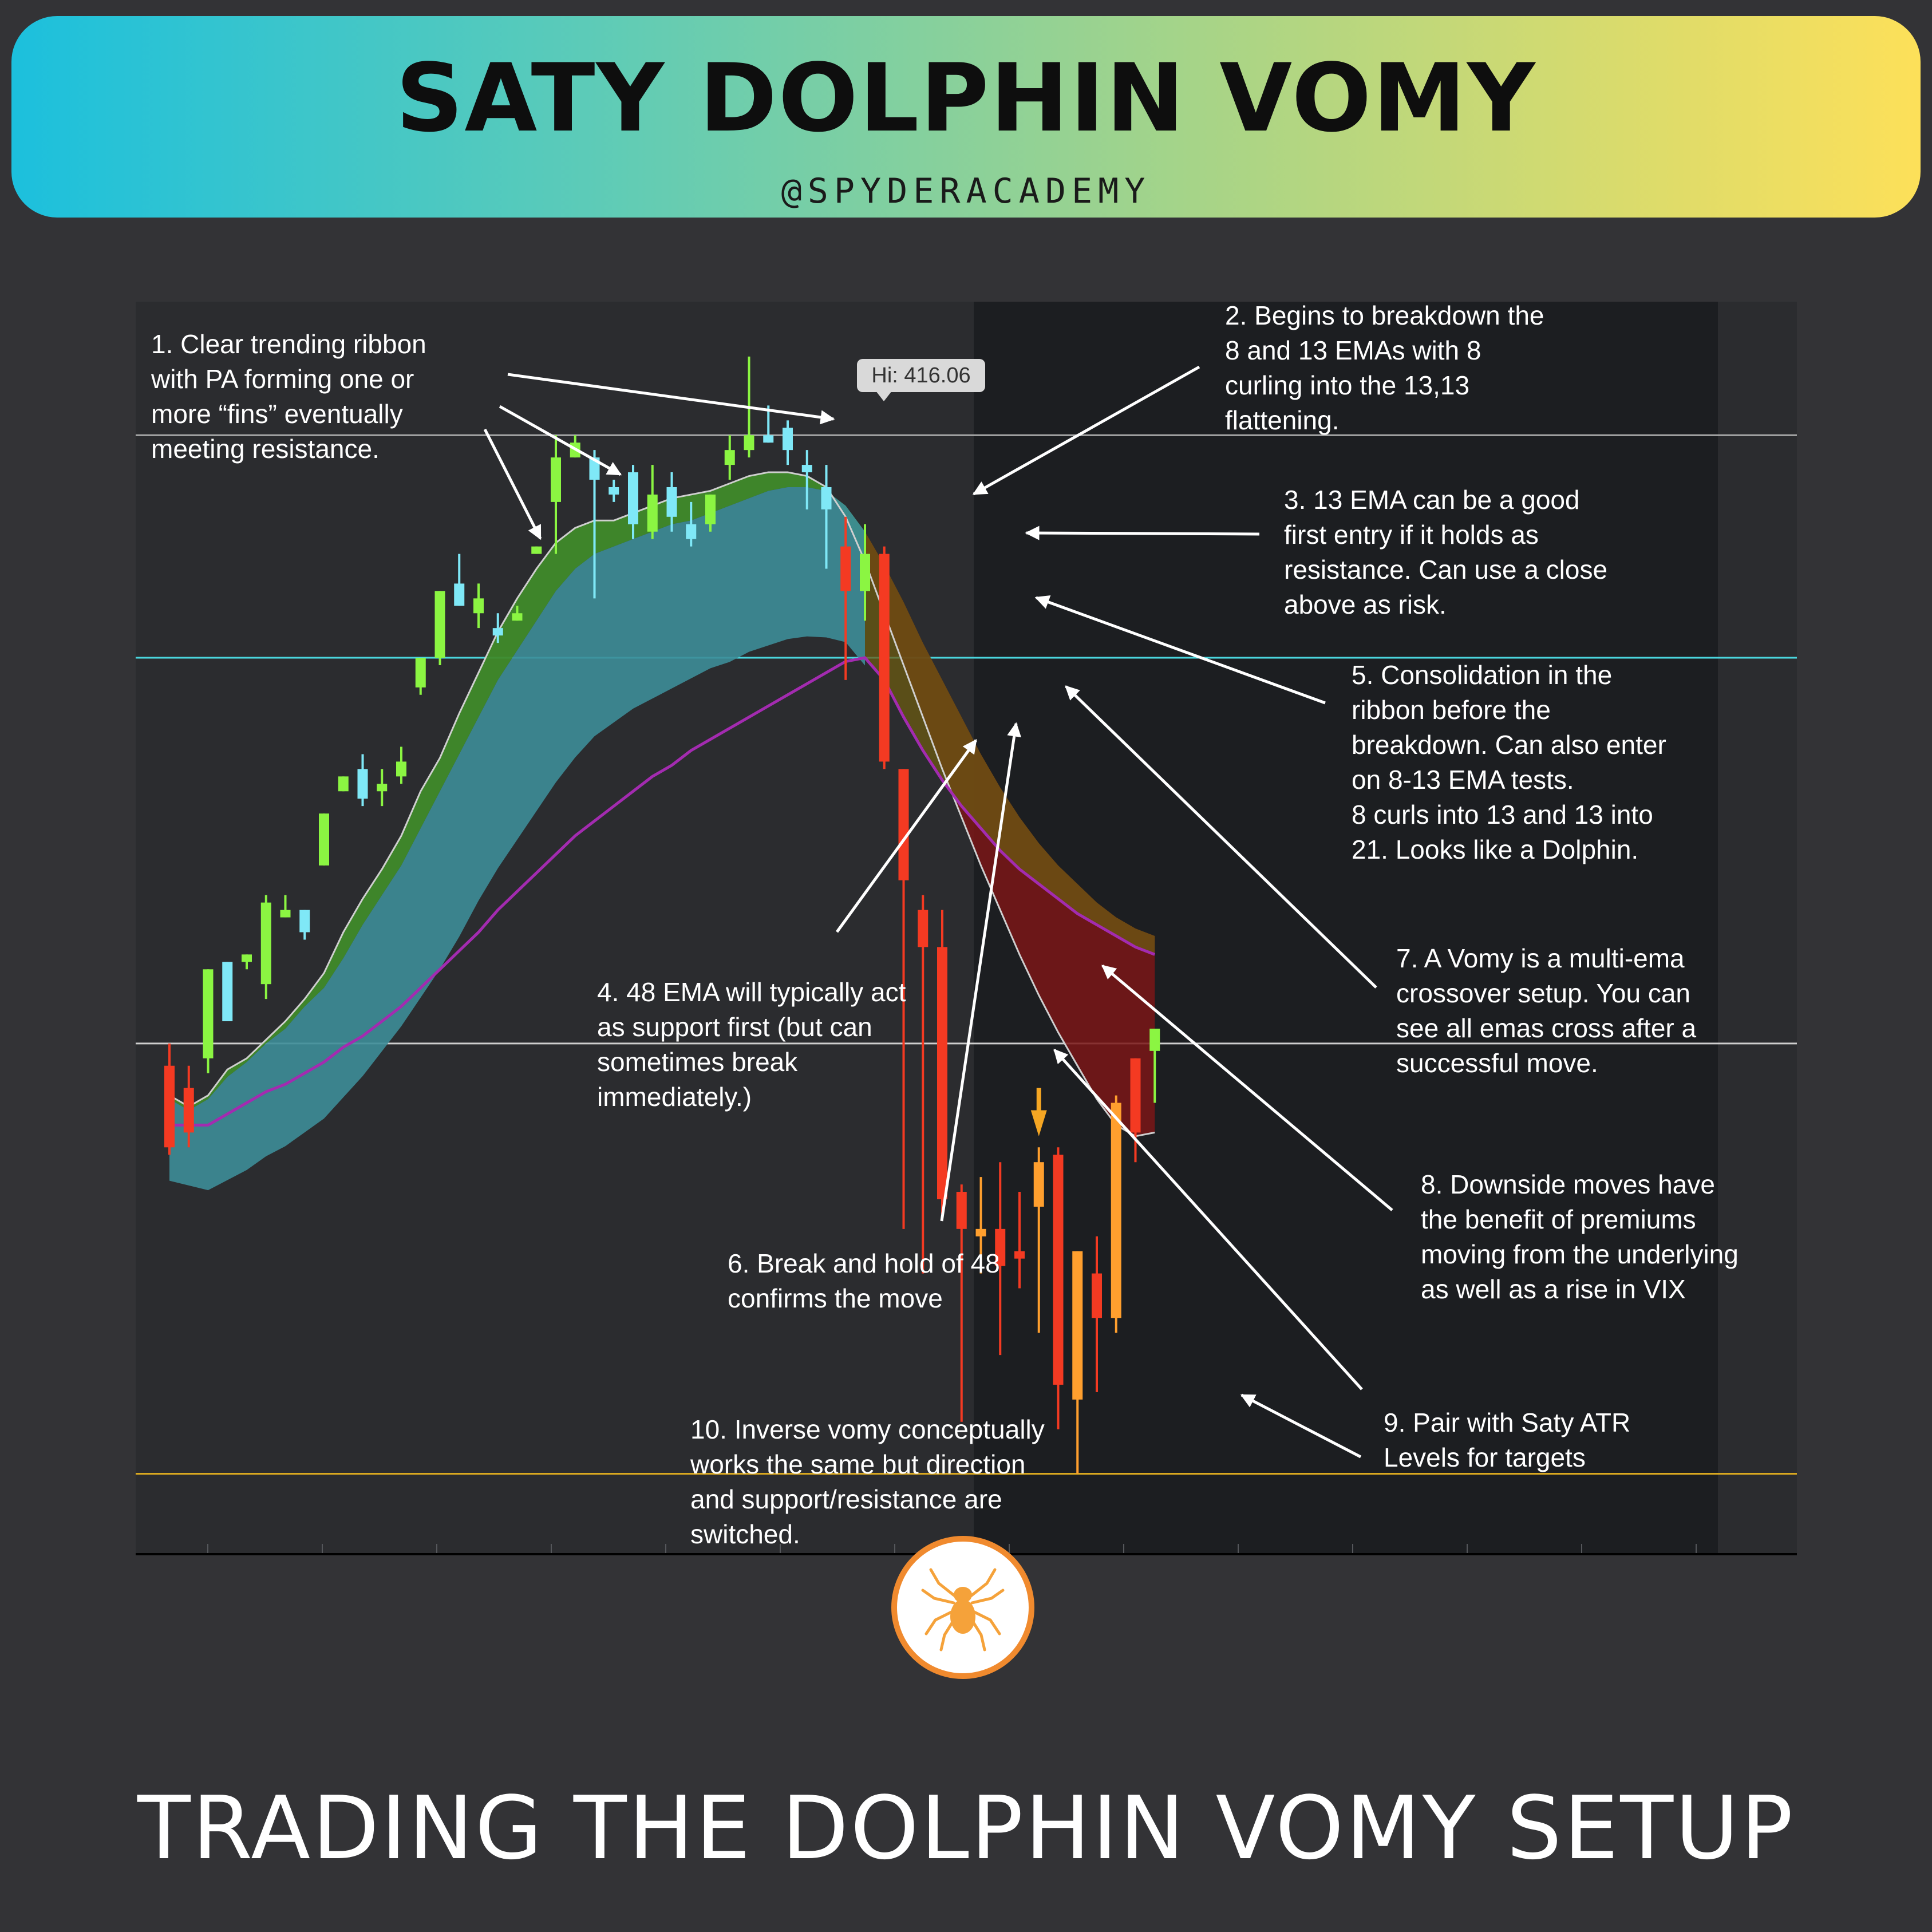 The width and height of the screenshot is (1932, 1932). What do you see at coordinates (966, 98) in the screenshot?
I see `page-title: SATY DOLPHIN VOMY` at bounding box center [966, 98].